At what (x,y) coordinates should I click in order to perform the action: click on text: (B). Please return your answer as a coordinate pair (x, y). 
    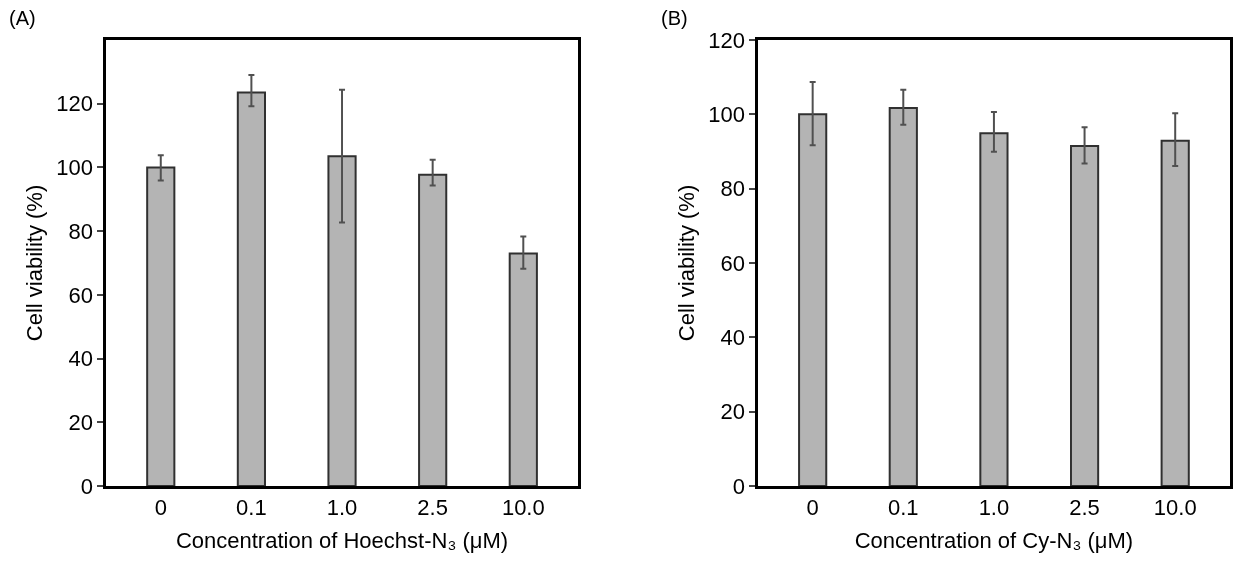
    Looking at the image, I should click on (674, 18).